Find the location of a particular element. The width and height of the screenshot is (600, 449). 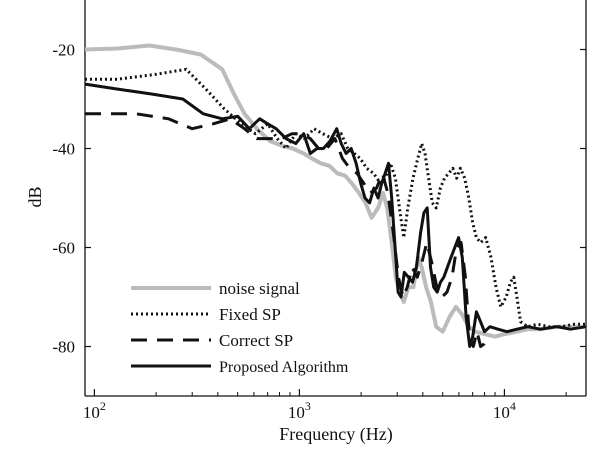

legend-label-fixed-sp: Fixed SP is located at coordinates (250, 314).